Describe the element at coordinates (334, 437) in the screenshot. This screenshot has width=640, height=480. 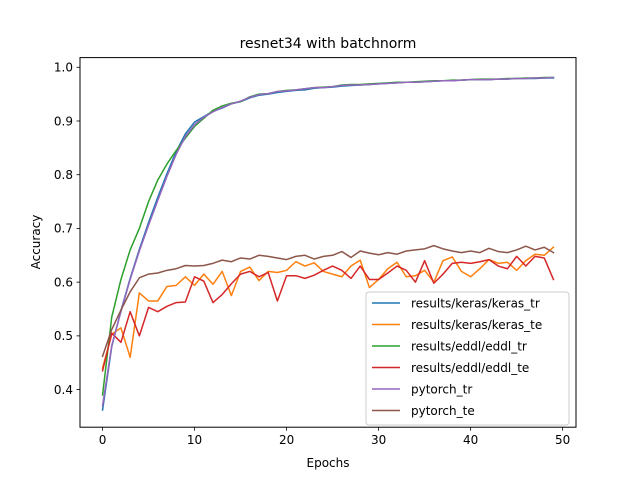
I see `x-axis: 0 10 20 30 40 50` at that location.